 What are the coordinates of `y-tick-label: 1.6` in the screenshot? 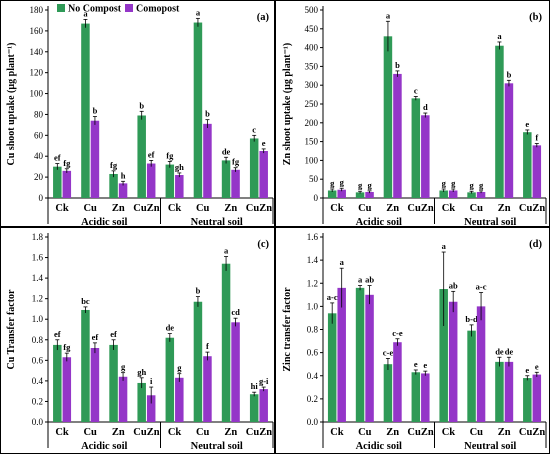 It's located at (313, 237).